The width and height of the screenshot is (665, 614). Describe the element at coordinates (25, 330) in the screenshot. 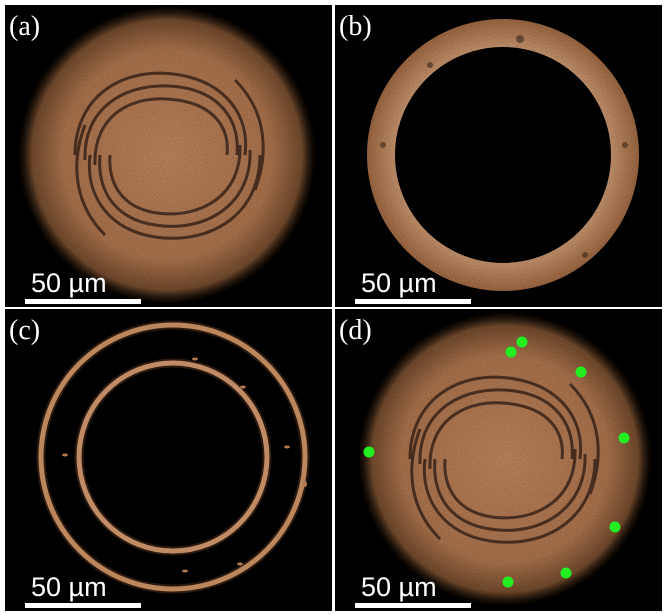

I see `panel-label: (c)` at that location.